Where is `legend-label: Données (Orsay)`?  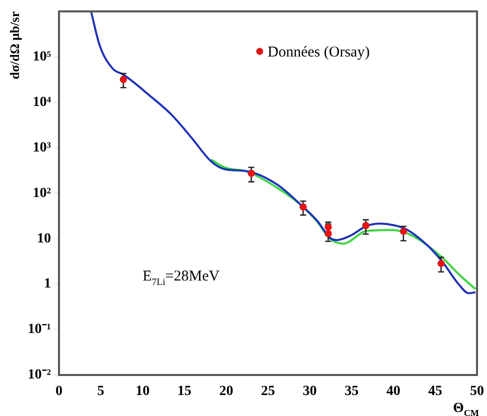 legend-label: Données (Orsay) is located at coordinates (319, 52).